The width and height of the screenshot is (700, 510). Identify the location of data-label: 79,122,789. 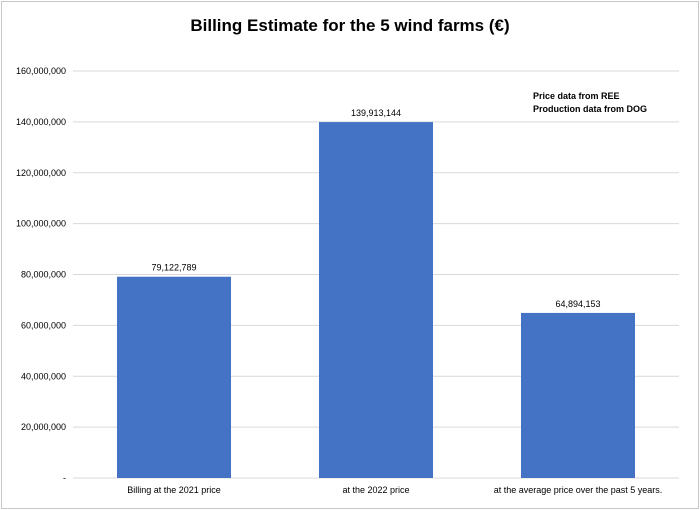
(173, 268).